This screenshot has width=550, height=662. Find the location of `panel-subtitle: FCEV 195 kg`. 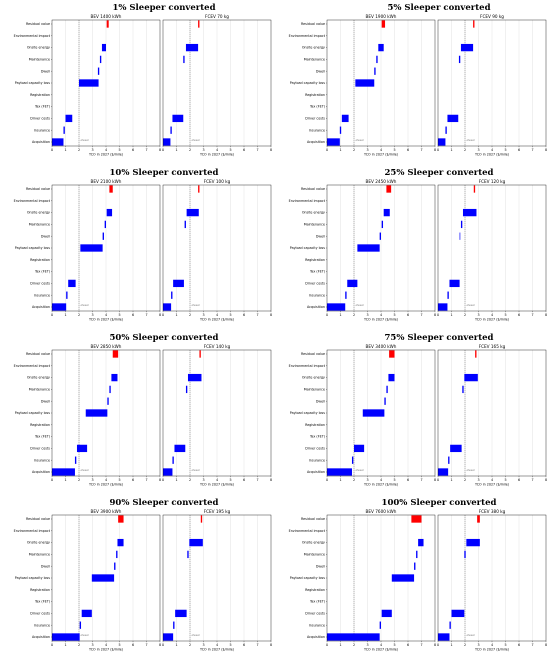

panel-subtitle: FCEV 195 kg is located at coordinates (217, 511).